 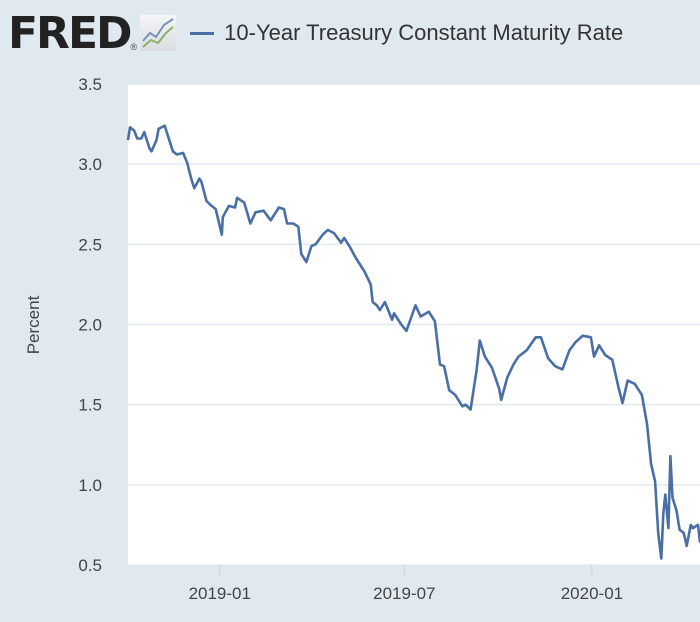 I want to click on x-tick-label: 2020-01, so click(x=592, y=593).